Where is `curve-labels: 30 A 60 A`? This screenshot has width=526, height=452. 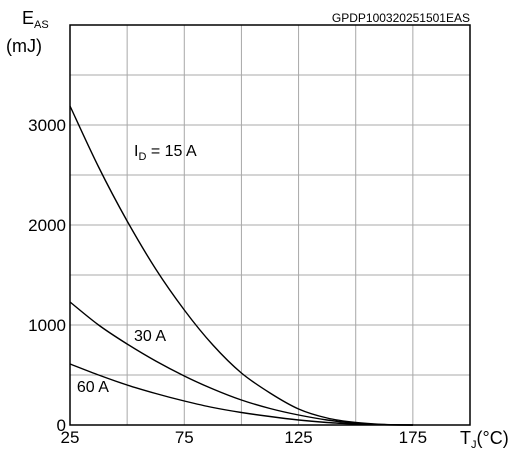
curve-labels: 30 A 60 A is located at coordinates (122, 362).